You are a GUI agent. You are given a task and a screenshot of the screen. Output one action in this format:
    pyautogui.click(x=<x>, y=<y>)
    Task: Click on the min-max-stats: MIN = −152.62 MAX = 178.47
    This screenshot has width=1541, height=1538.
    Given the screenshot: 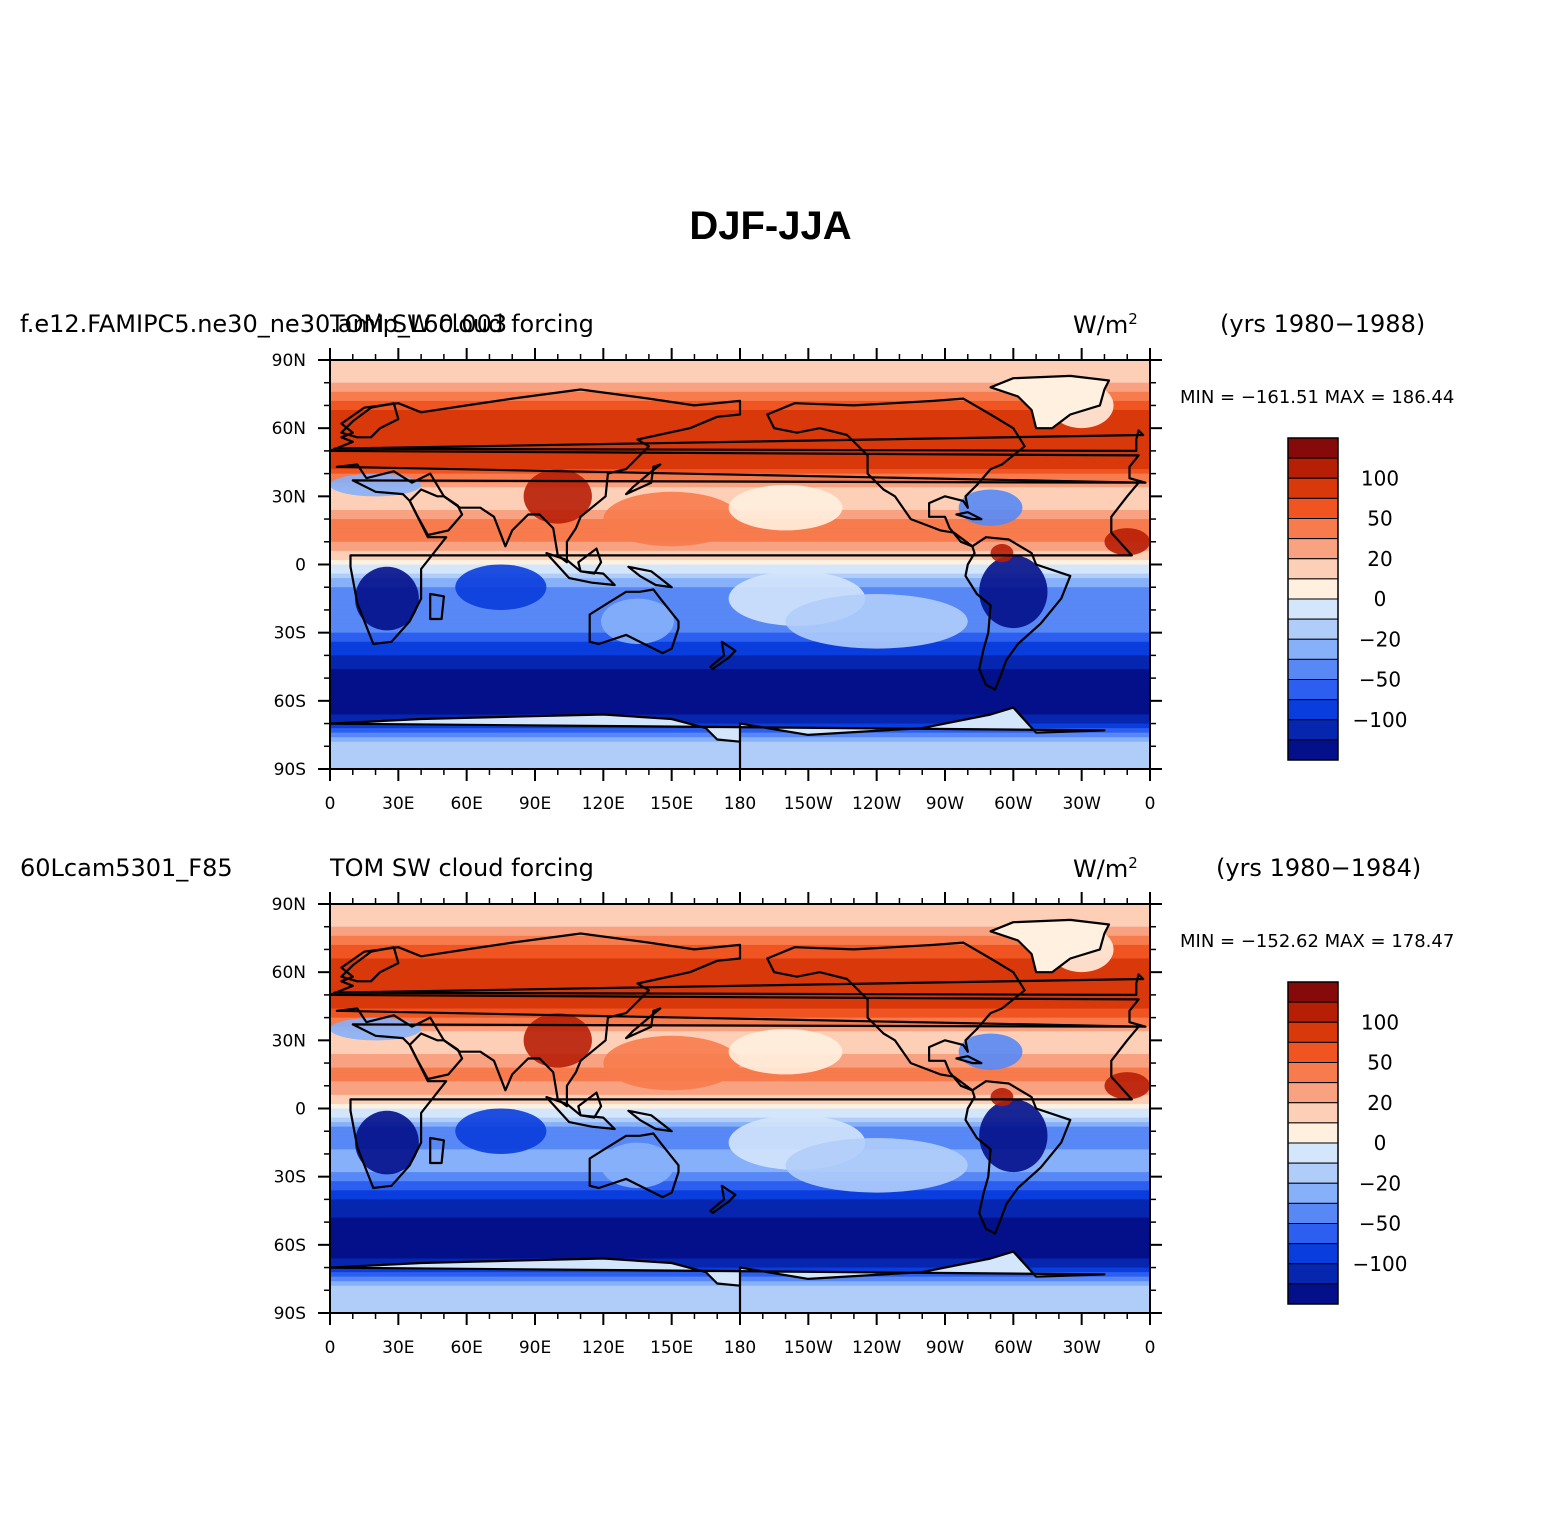 What is the action you would take?
    pyautogui.click(x=1317, y=941)
    